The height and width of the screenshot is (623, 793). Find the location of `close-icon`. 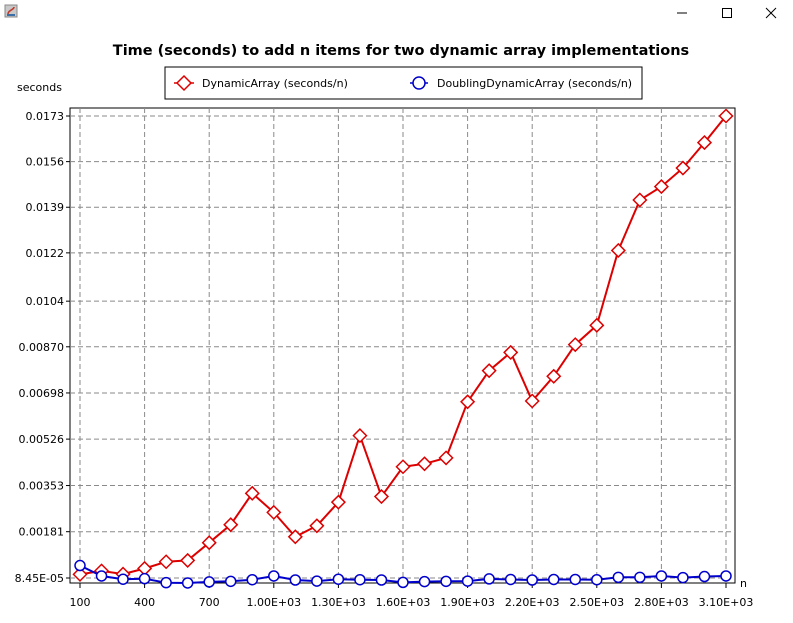

close-icon is located at coordinates (771, 13).